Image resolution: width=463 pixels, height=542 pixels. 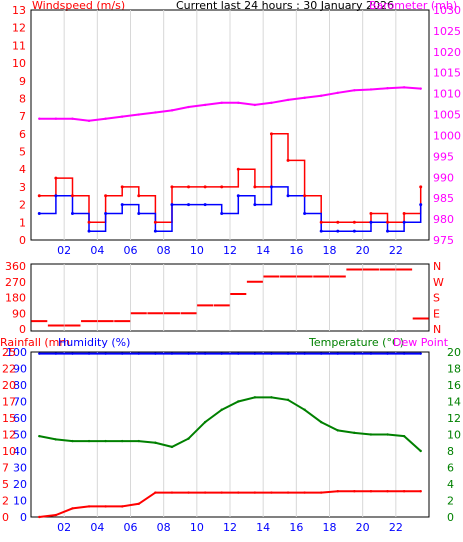 What do you see at coordinates (5, 468) in the screenshot?
I see `panel3-rain-tick-label: 7` at bounding box center [5, 468].